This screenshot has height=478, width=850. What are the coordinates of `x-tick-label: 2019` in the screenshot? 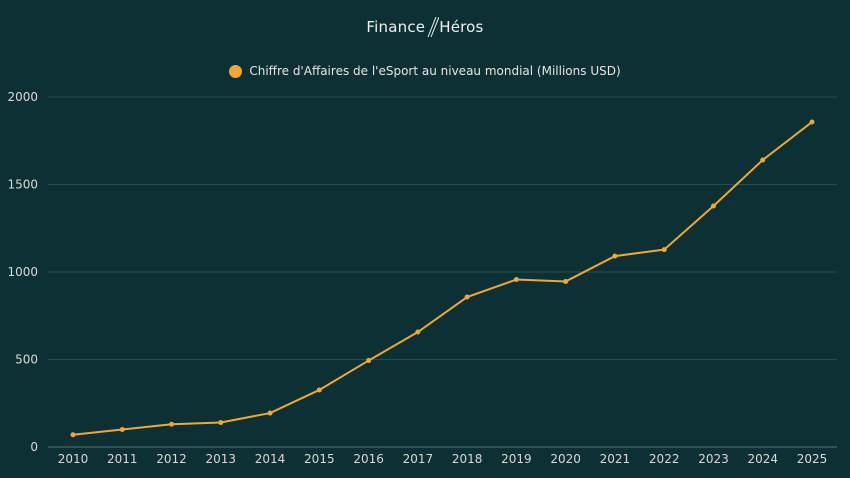 It's located at (516, 459).